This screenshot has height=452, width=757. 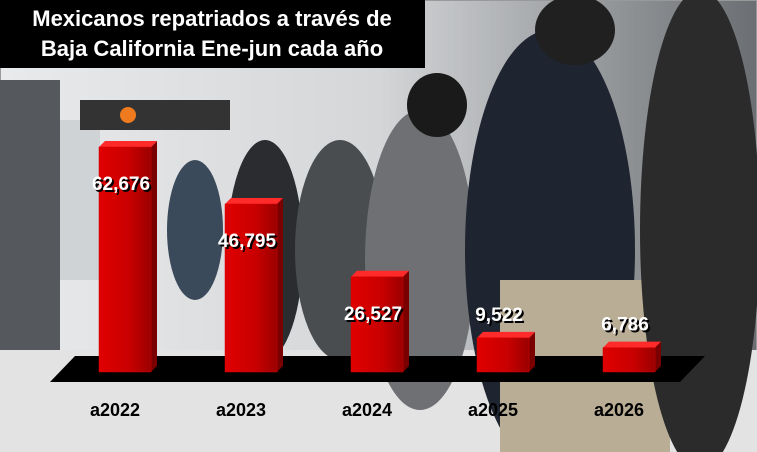 What do you see at coordinates (241, 410) in the screenshot?
I see `x-tick-label: a2023` at bounding box center [241, 410].